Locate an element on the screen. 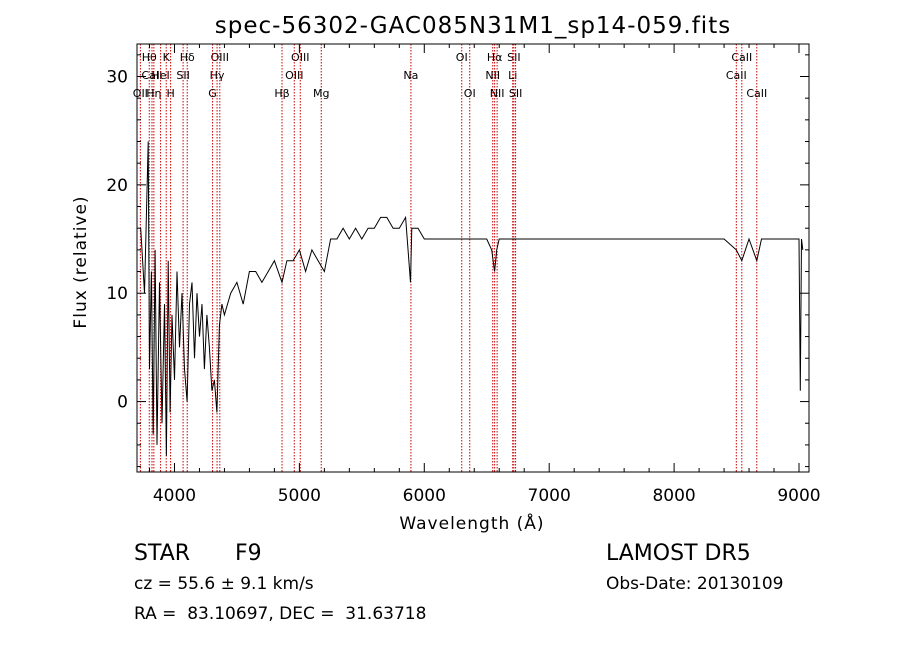  line-marker-label-0: Hθ is located at coordinates (149, 57).